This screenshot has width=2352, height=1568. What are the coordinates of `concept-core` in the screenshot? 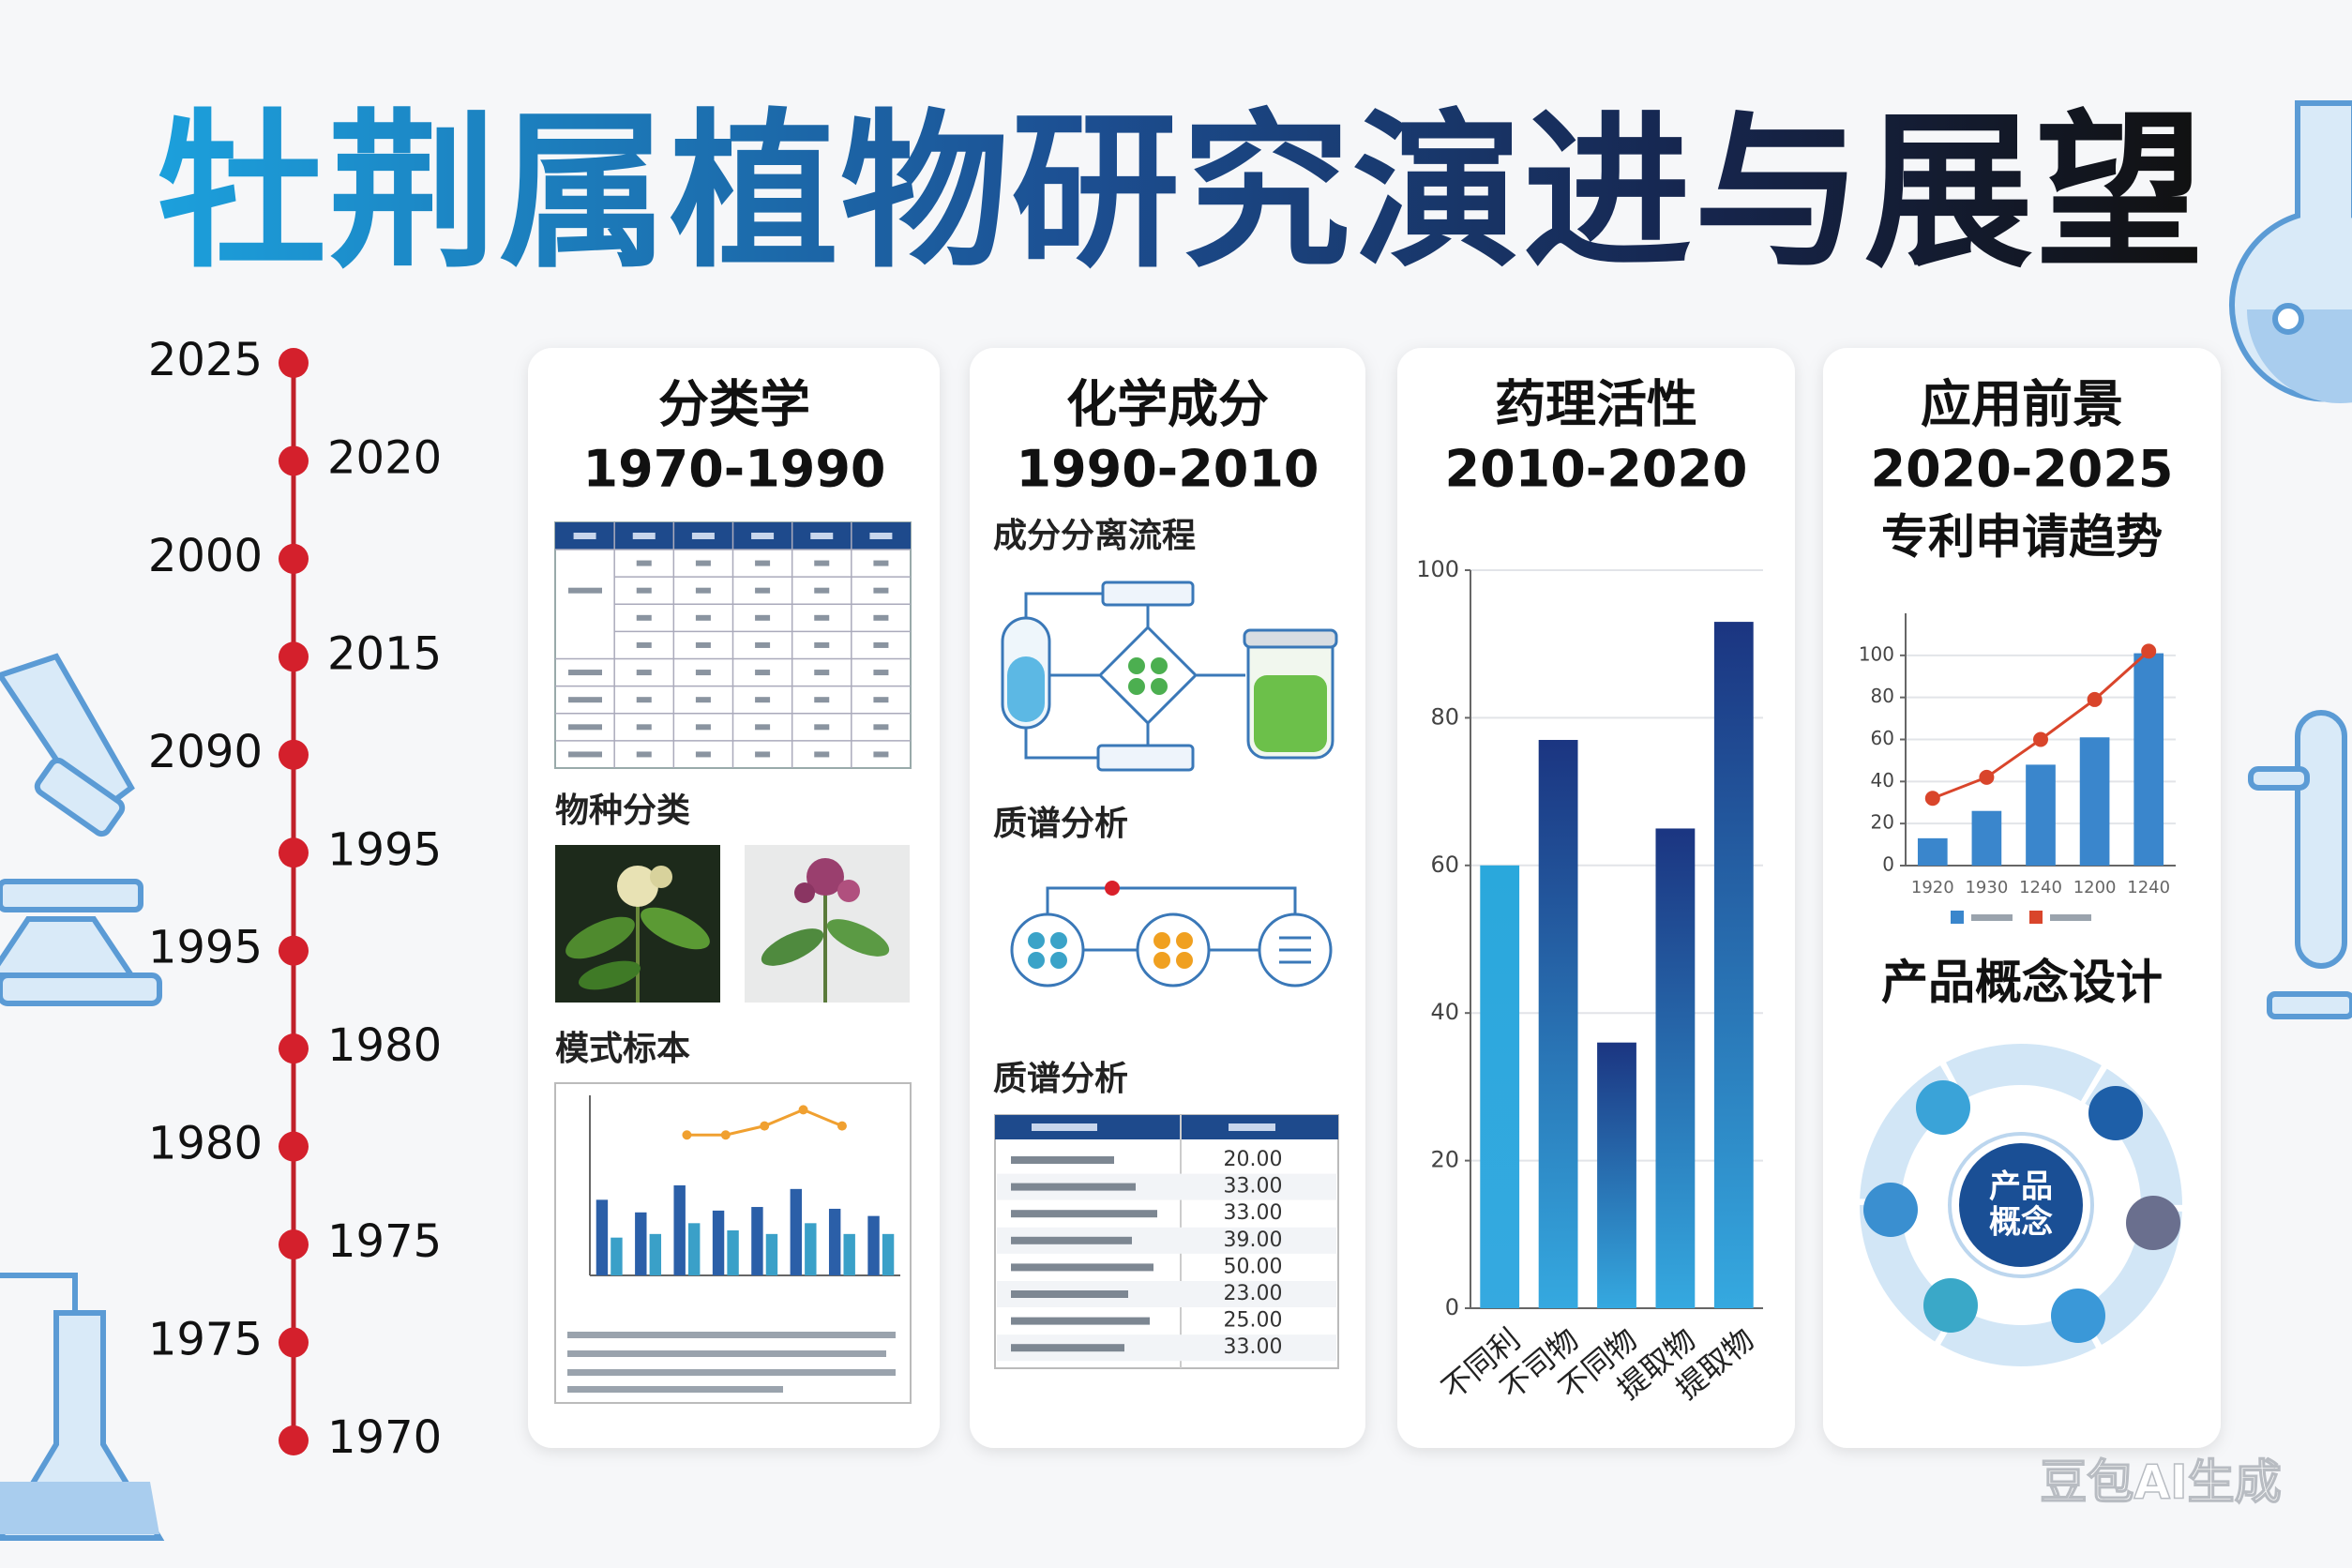 It's located at (2021, 1205).